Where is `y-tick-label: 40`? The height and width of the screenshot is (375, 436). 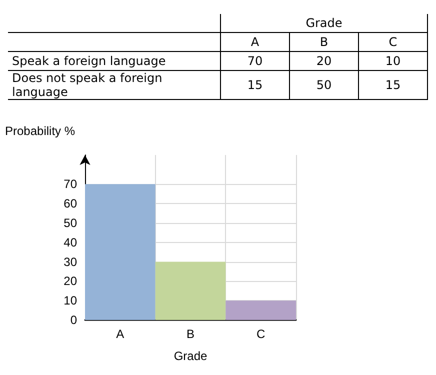
y-tick-label: 40 is located at coordinates (71, 242).